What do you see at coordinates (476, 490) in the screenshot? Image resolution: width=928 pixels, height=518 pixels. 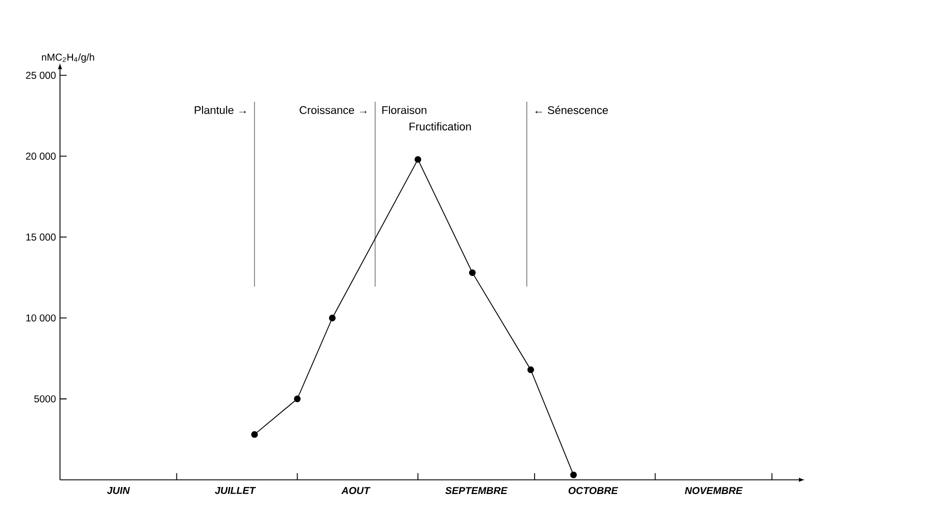 I see `x-tick-label: SEPTEMBRE` at bounding box center [476, 490].